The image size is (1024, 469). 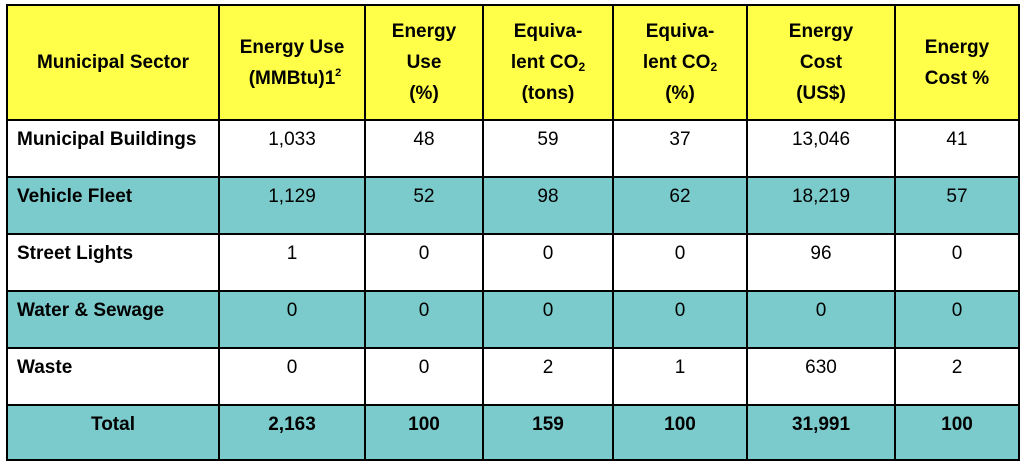 What do you see at coordinates (113, 432) in the screenshot?
I see `total-label: Total` at bounding box center [113, 432].